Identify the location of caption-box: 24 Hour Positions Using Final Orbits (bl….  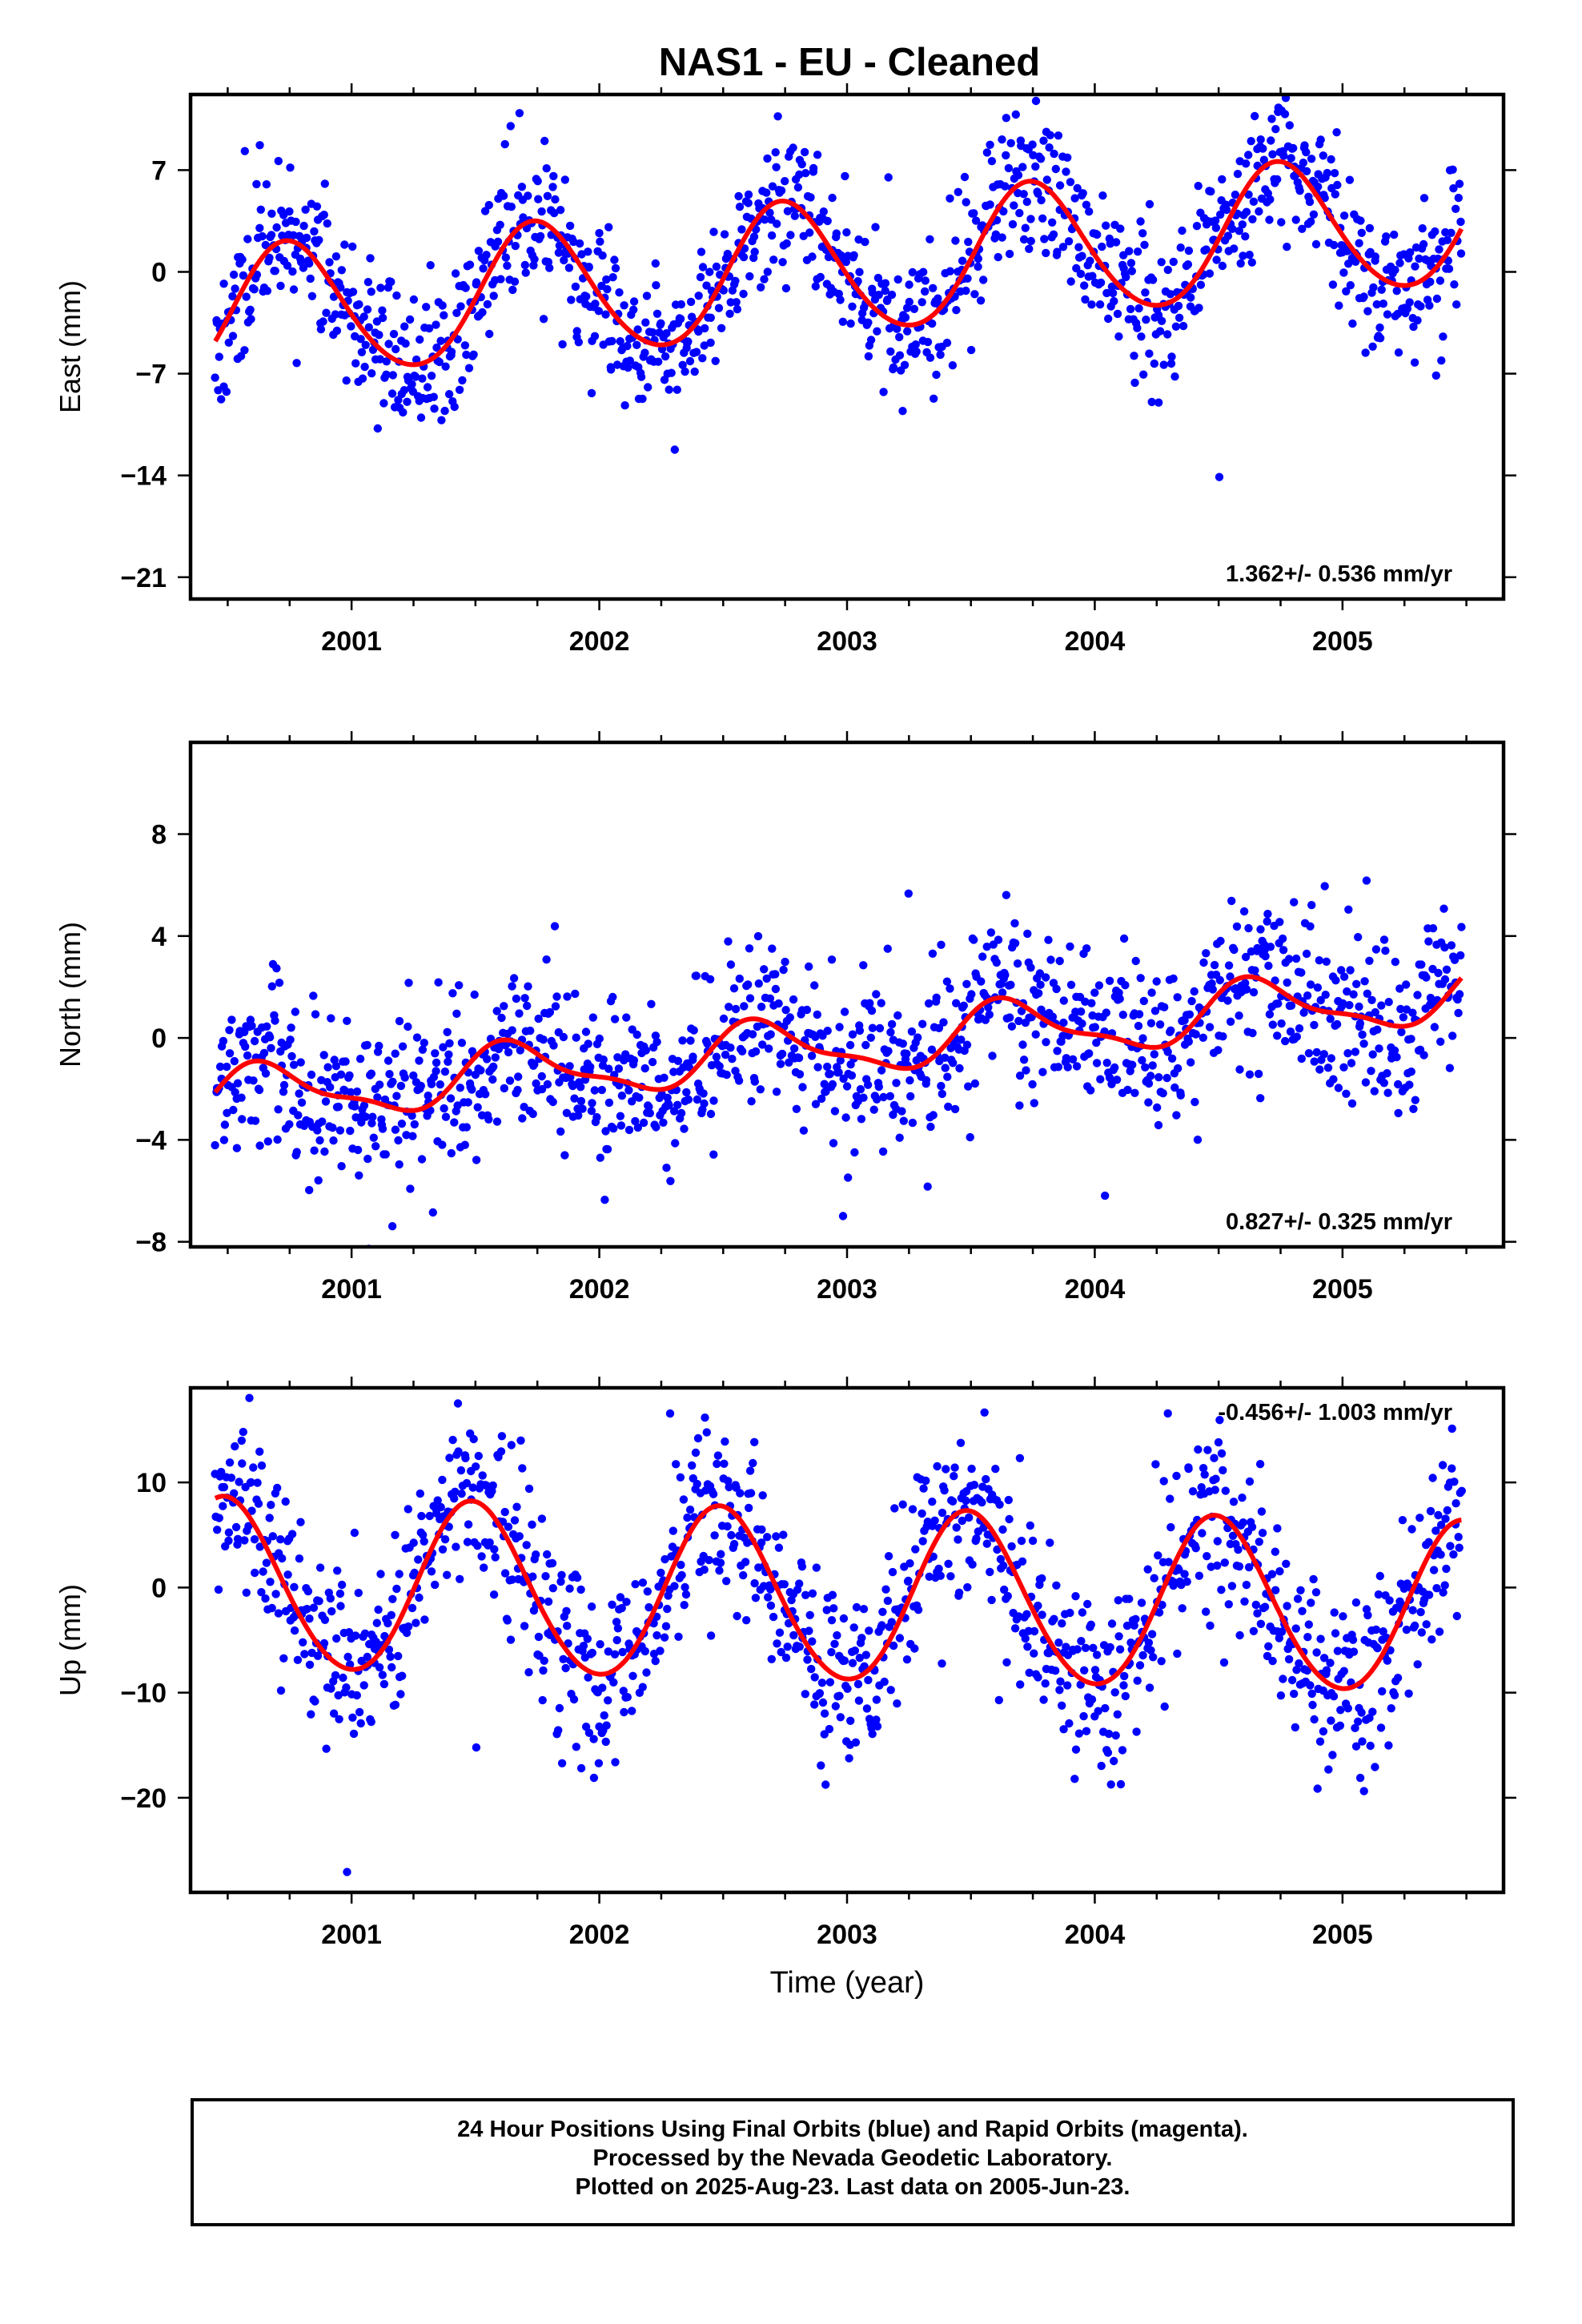
(853, 2162).